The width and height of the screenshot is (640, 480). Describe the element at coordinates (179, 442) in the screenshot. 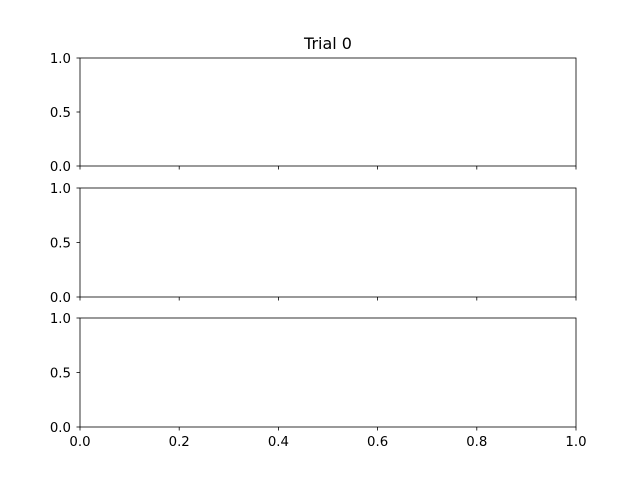

I see `x-tick-label: 0.2` at that location.